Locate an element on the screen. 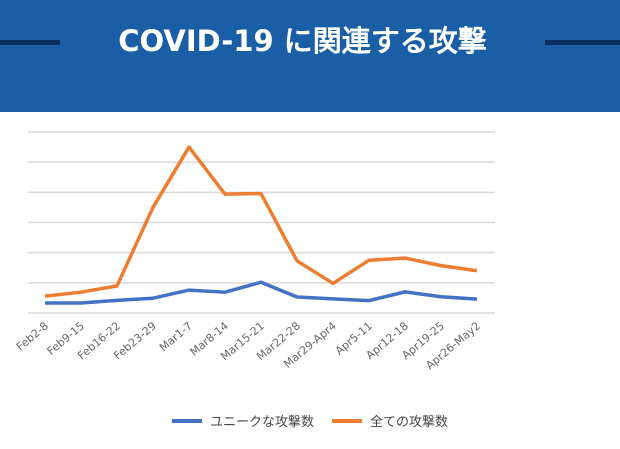 This screenshot has width=620, height=449. legend-label-all: 全ての攻撃数 is located at coordinates (409, 422).